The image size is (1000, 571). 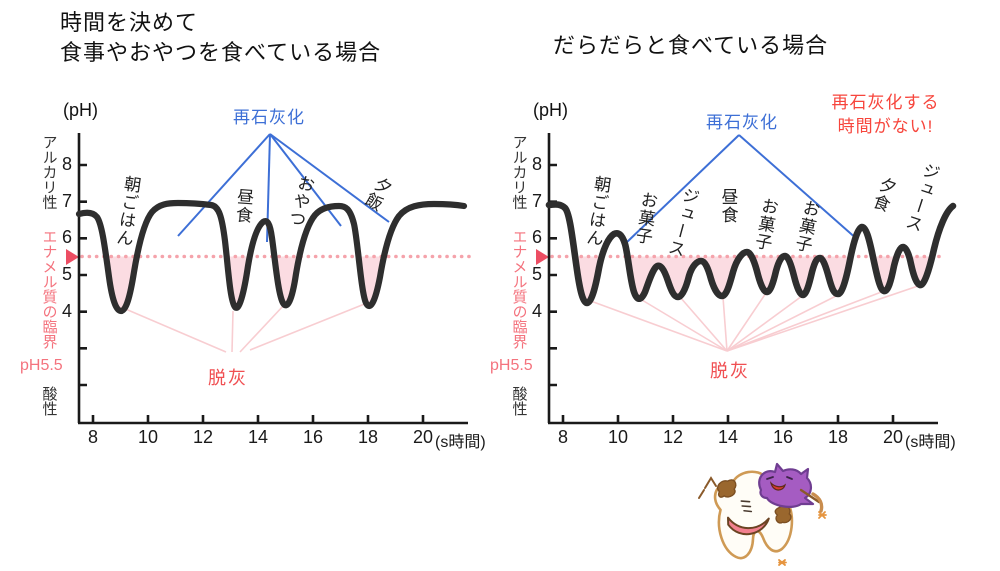 What do you see at coordinates (753, 318) in the screenshot?
I see `demineralization-lines-right` at bounding box center [753, 318].